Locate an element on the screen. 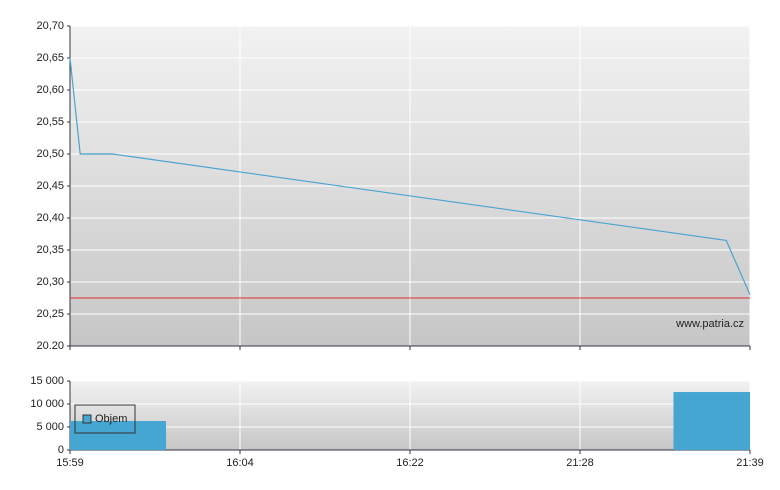 Image resolution: width=780 pixels, height=490 pixels. x-tick-label: 15:59 is located at coordinates (70, 463).